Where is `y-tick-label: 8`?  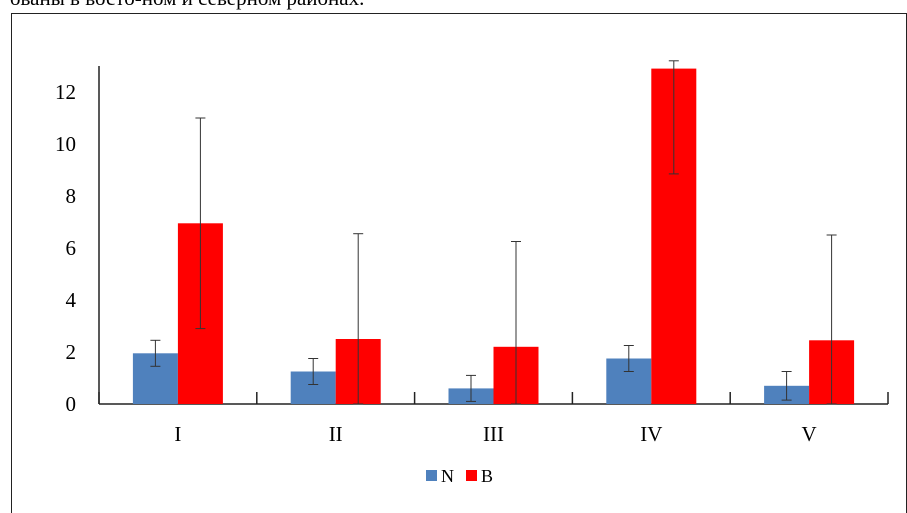
y-tick-label: 8 is located at coordinates (71, 196).